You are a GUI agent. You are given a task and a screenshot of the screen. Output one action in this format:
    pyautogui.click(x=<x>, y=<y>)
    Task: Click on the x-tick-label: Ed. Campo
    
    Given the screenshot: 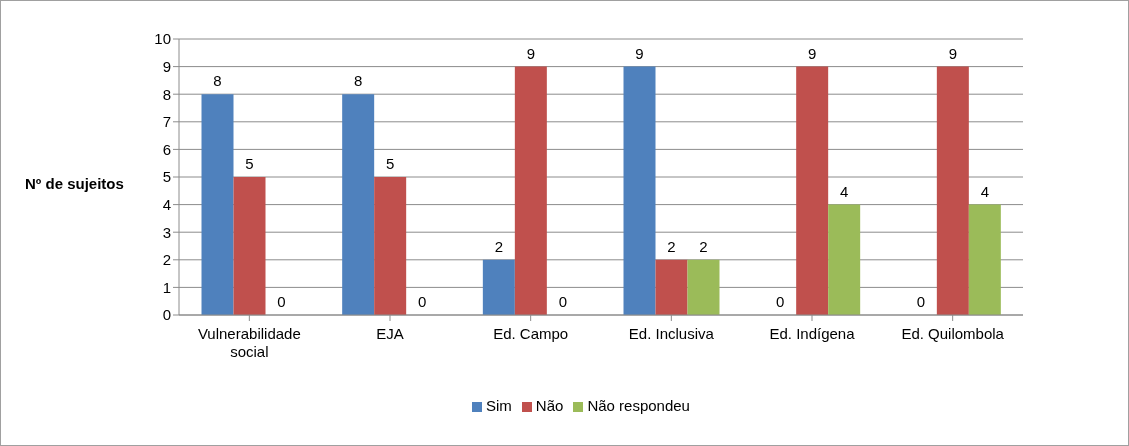 What is the action you would take?
    pyautogui.click(x=531, y=333)
    